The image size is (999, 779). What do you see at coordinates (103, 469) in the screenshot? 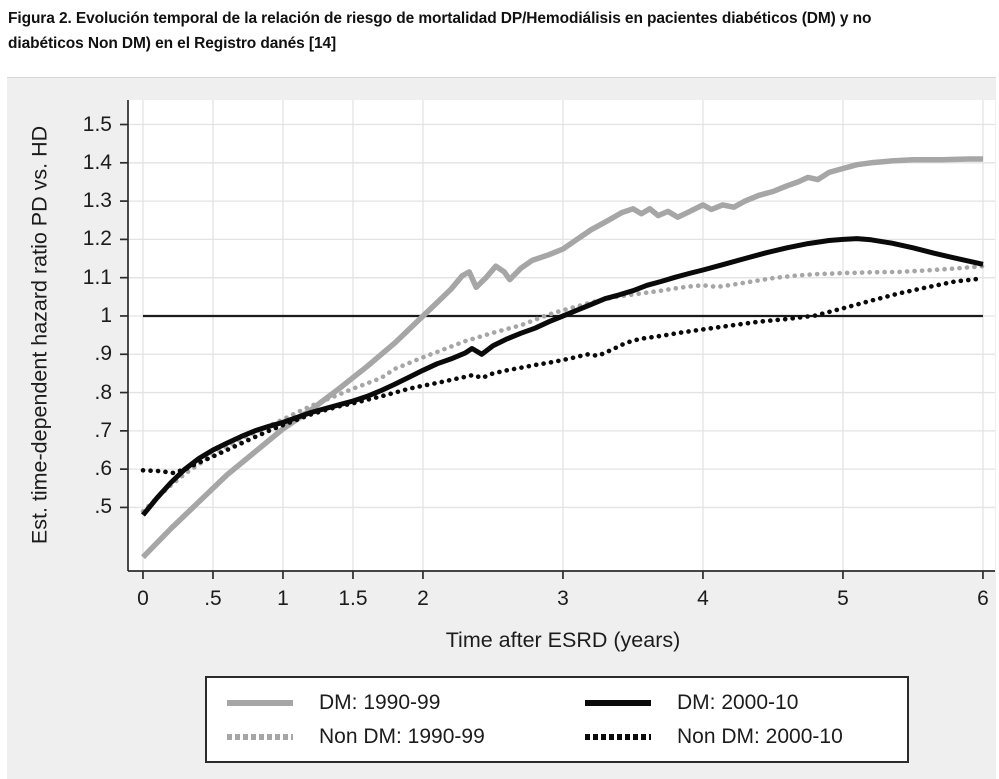
I see `y-tick-label: .6` at bounding box center [103, 469].